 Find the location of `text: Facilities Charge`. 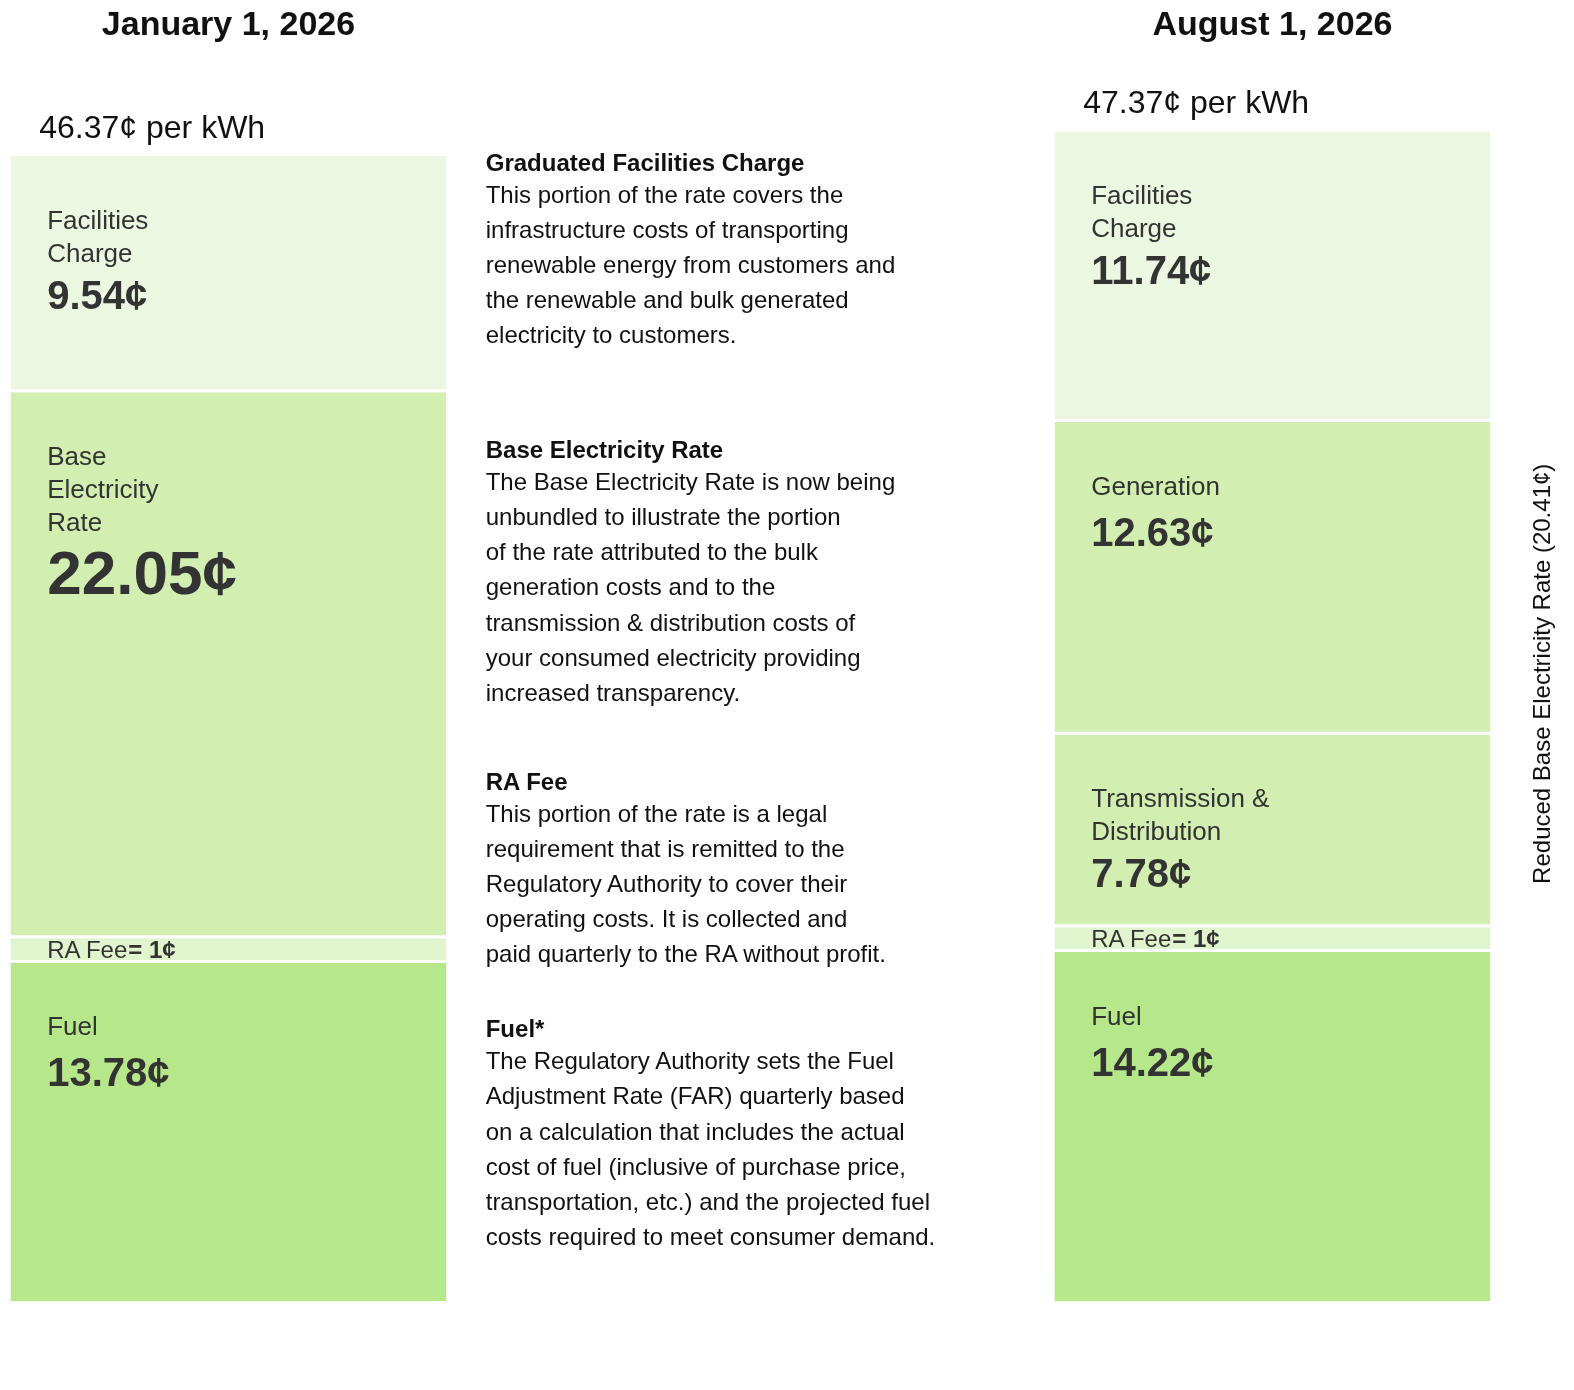

text: Facilities Charge is located at coordinates (1142, 211).